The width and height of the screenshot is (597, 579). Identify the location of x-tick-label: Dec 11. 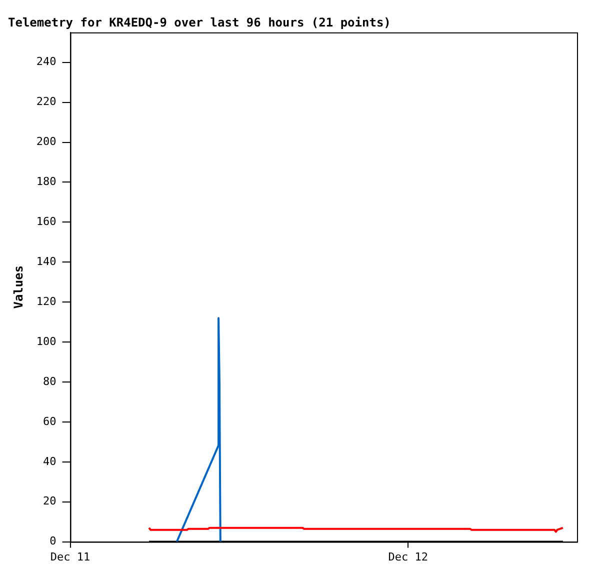
(70, 557).